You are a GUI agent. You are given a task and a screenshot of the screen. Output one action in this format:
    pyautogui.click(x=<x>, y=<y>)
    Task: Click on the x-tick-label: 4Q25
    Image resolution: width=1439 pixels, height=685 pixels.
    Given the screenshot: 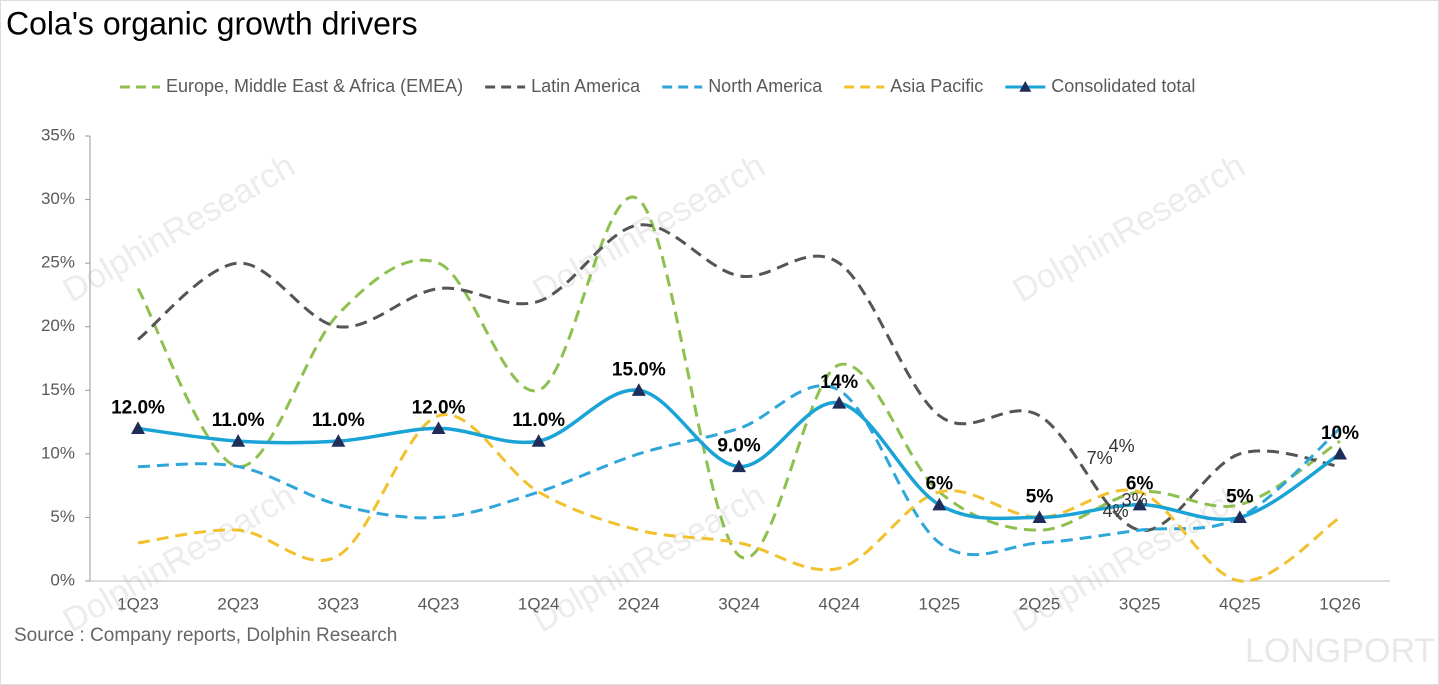 What is the action you would take?
    pyautogui.click(x=1240, y=603)
    